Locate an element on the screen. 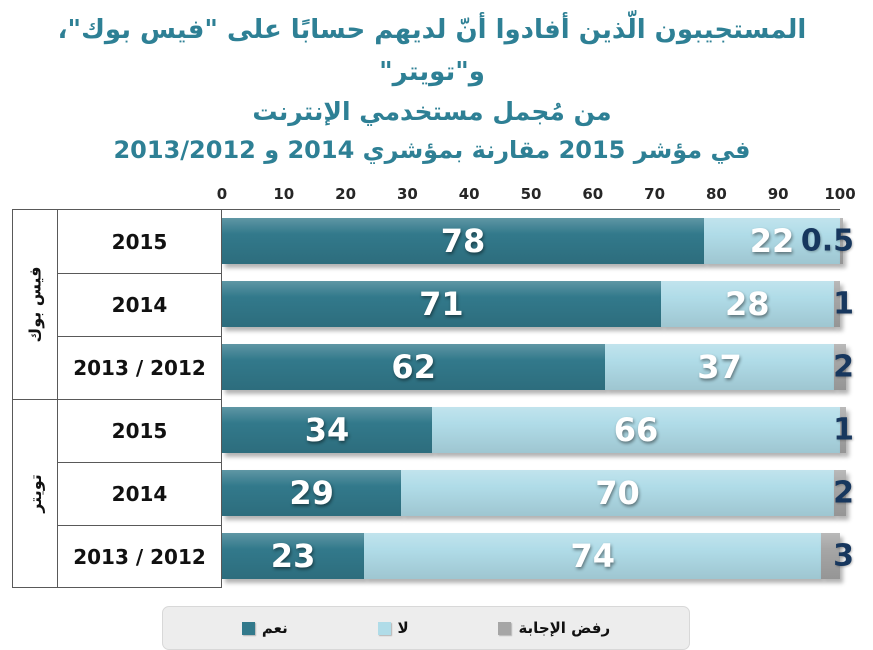 The width and height of the screenshot is (873, 650). stacked-bar: 29 70 2 is located at coordinates (538, 493).